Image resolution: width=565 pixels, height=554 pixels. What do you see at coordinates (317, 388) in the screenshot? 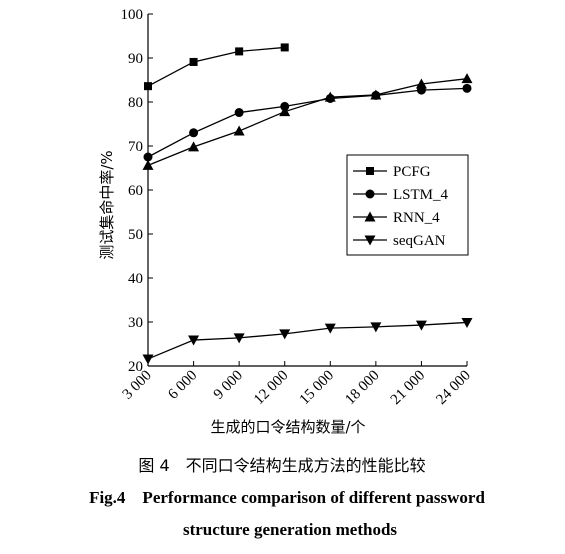
I see `x-tick-label: 15 000` at bounding box center [317, 388].